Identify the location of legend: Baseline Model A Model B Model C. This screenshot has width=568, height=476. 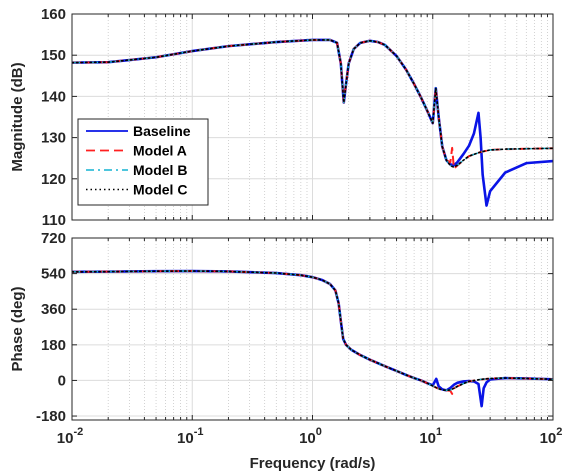
(143, 162).